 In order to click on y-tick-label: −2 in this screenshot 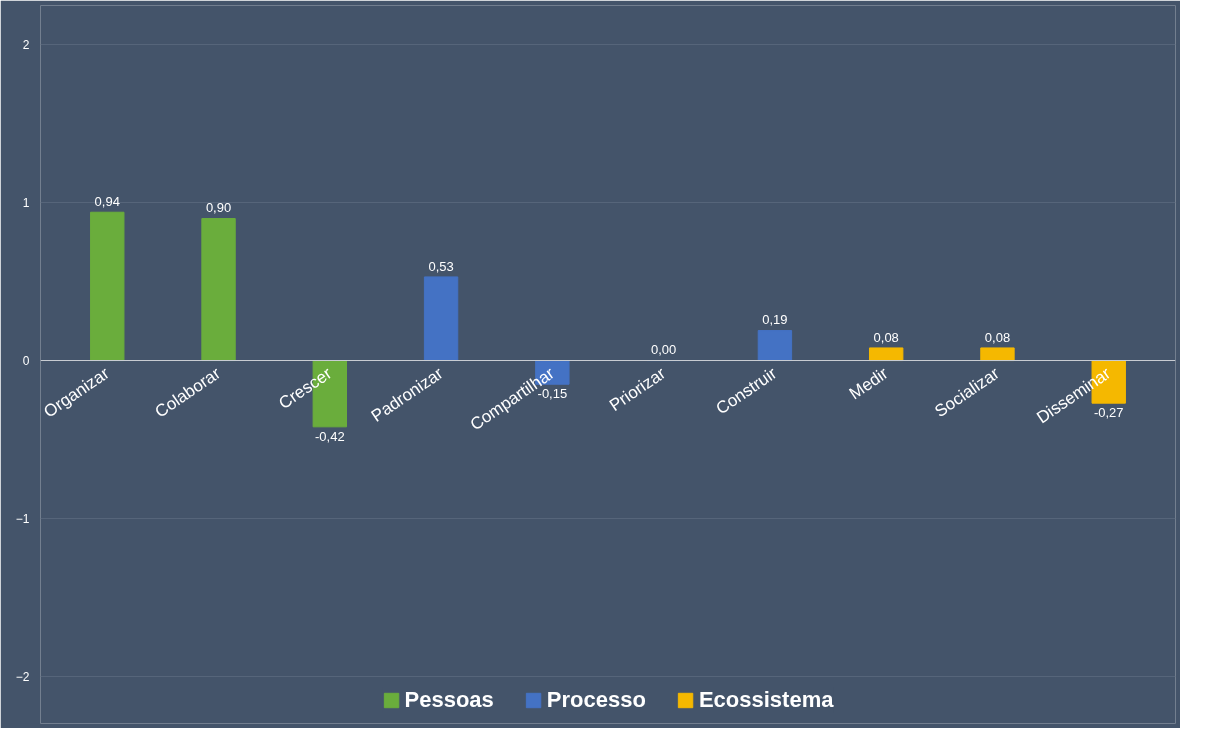, I will do `click(22, 676)`.